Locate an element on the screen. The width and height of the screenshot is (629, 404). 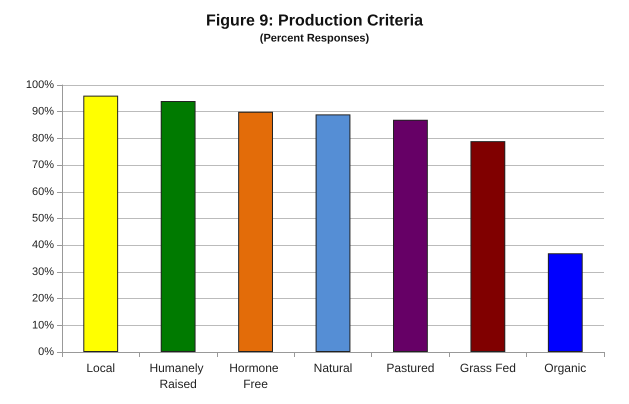
y-tick-label: 20% is located at coordinates (43, 298).